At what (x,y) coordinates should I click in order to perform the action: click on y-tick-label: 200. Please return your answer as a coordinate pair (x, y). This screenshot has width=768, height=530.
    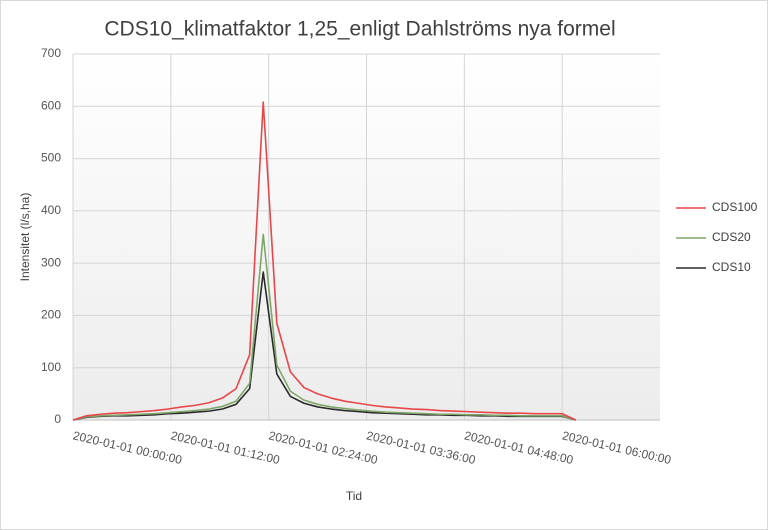
    Looking at the image, I should click on (51, 315).